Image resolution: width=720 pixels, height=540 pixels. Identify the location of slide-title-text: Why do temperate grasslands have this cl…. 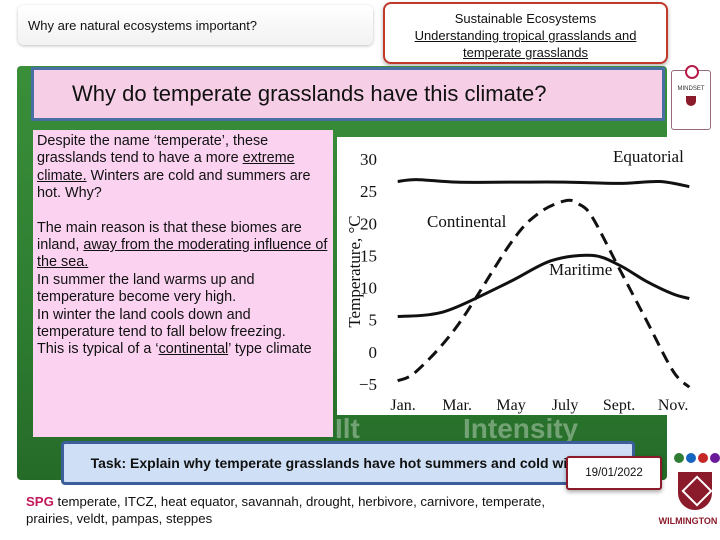
(309, 93).